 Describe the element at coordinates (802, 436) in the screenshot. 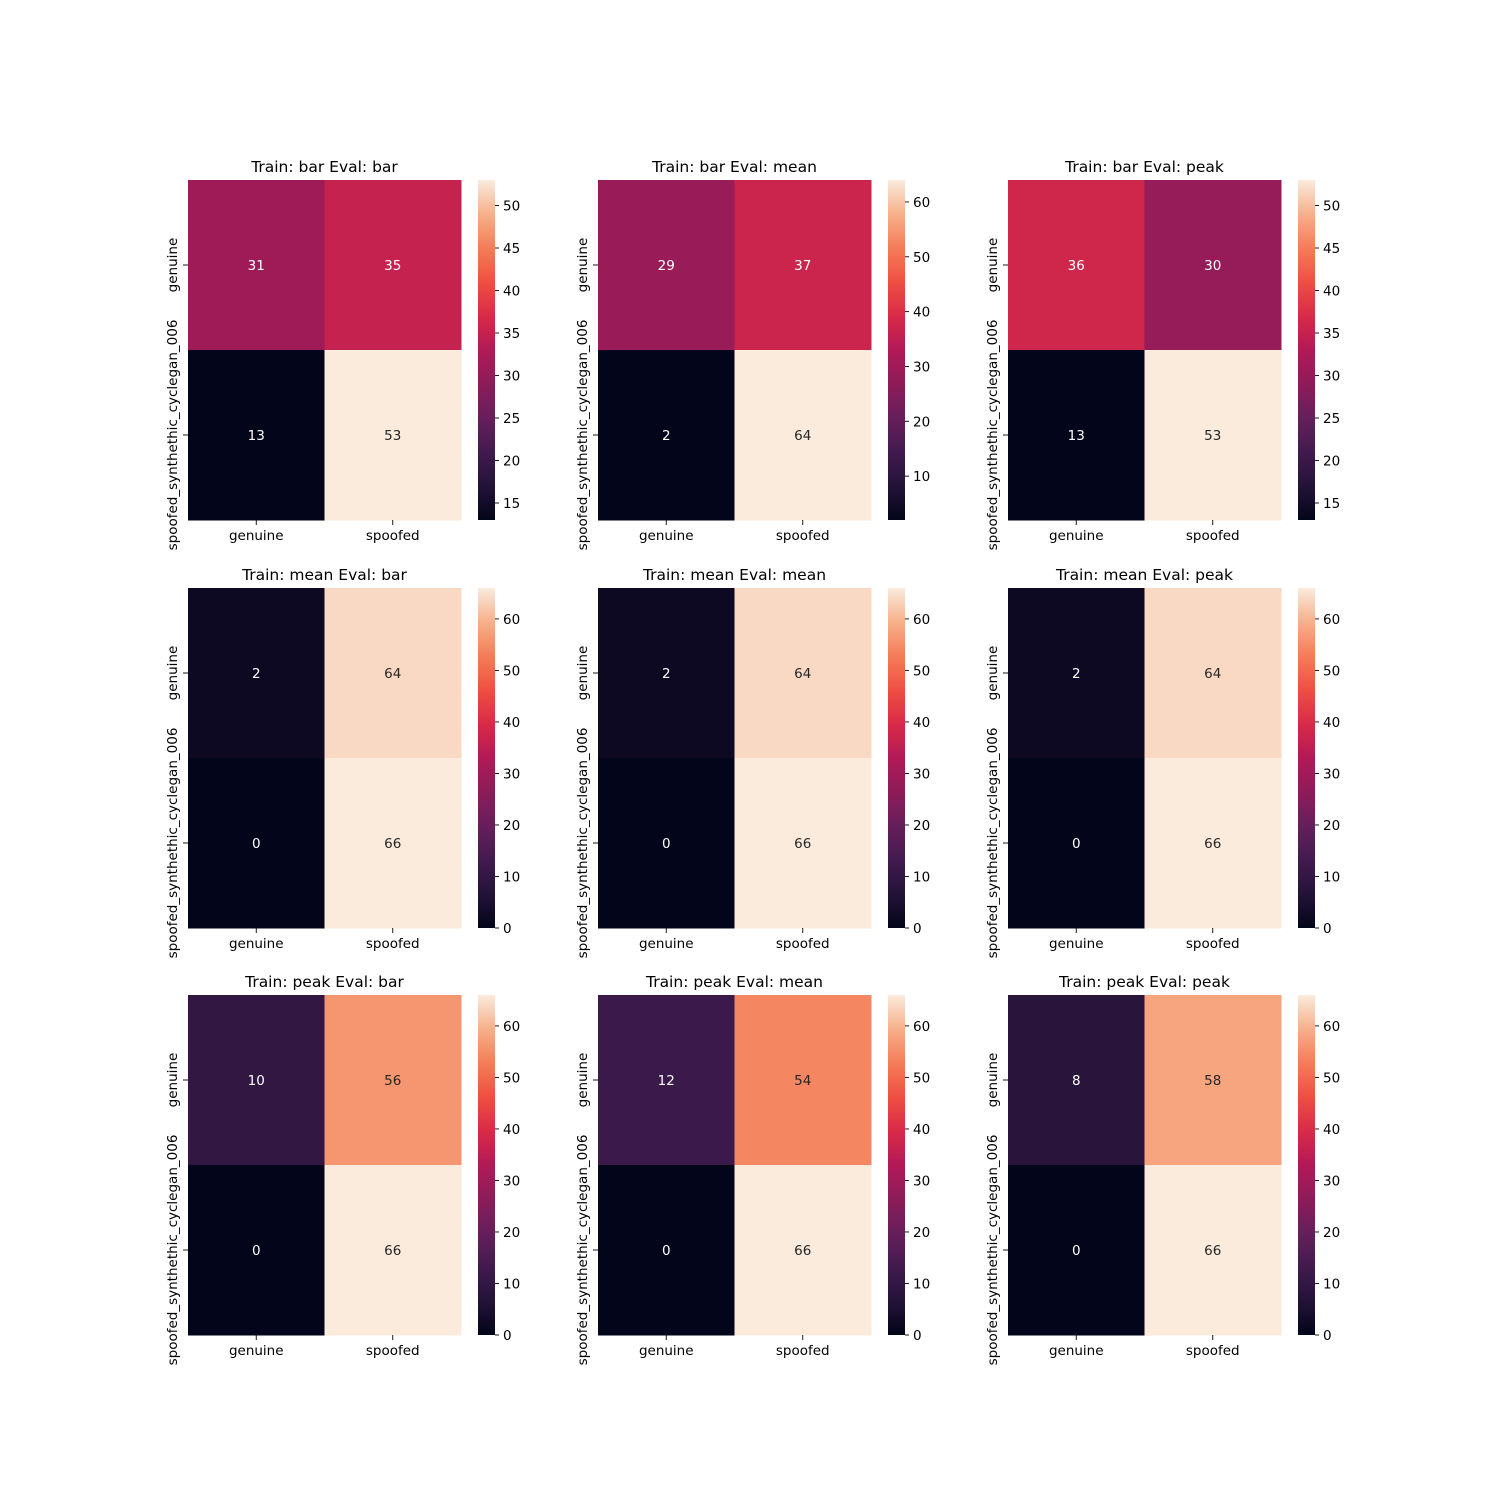

I see `cell-value-label: 64` at that location.